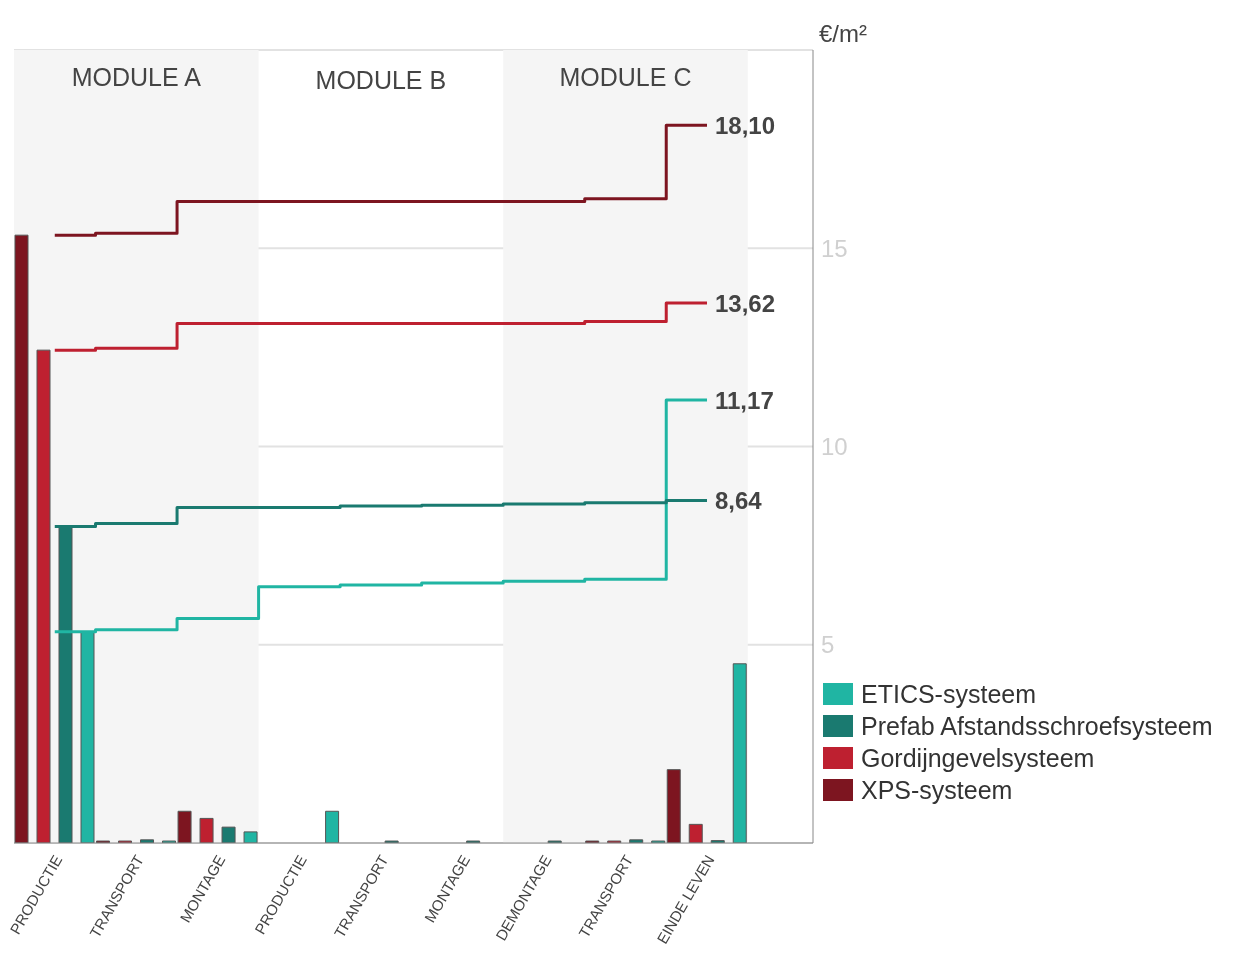 Image resolution: width=1250 pixels, height=962 pixels. What do you see at coordinates (745, 303) in the screenshot?
I see `data-label: 13,62` at bounding box center [745, 303].